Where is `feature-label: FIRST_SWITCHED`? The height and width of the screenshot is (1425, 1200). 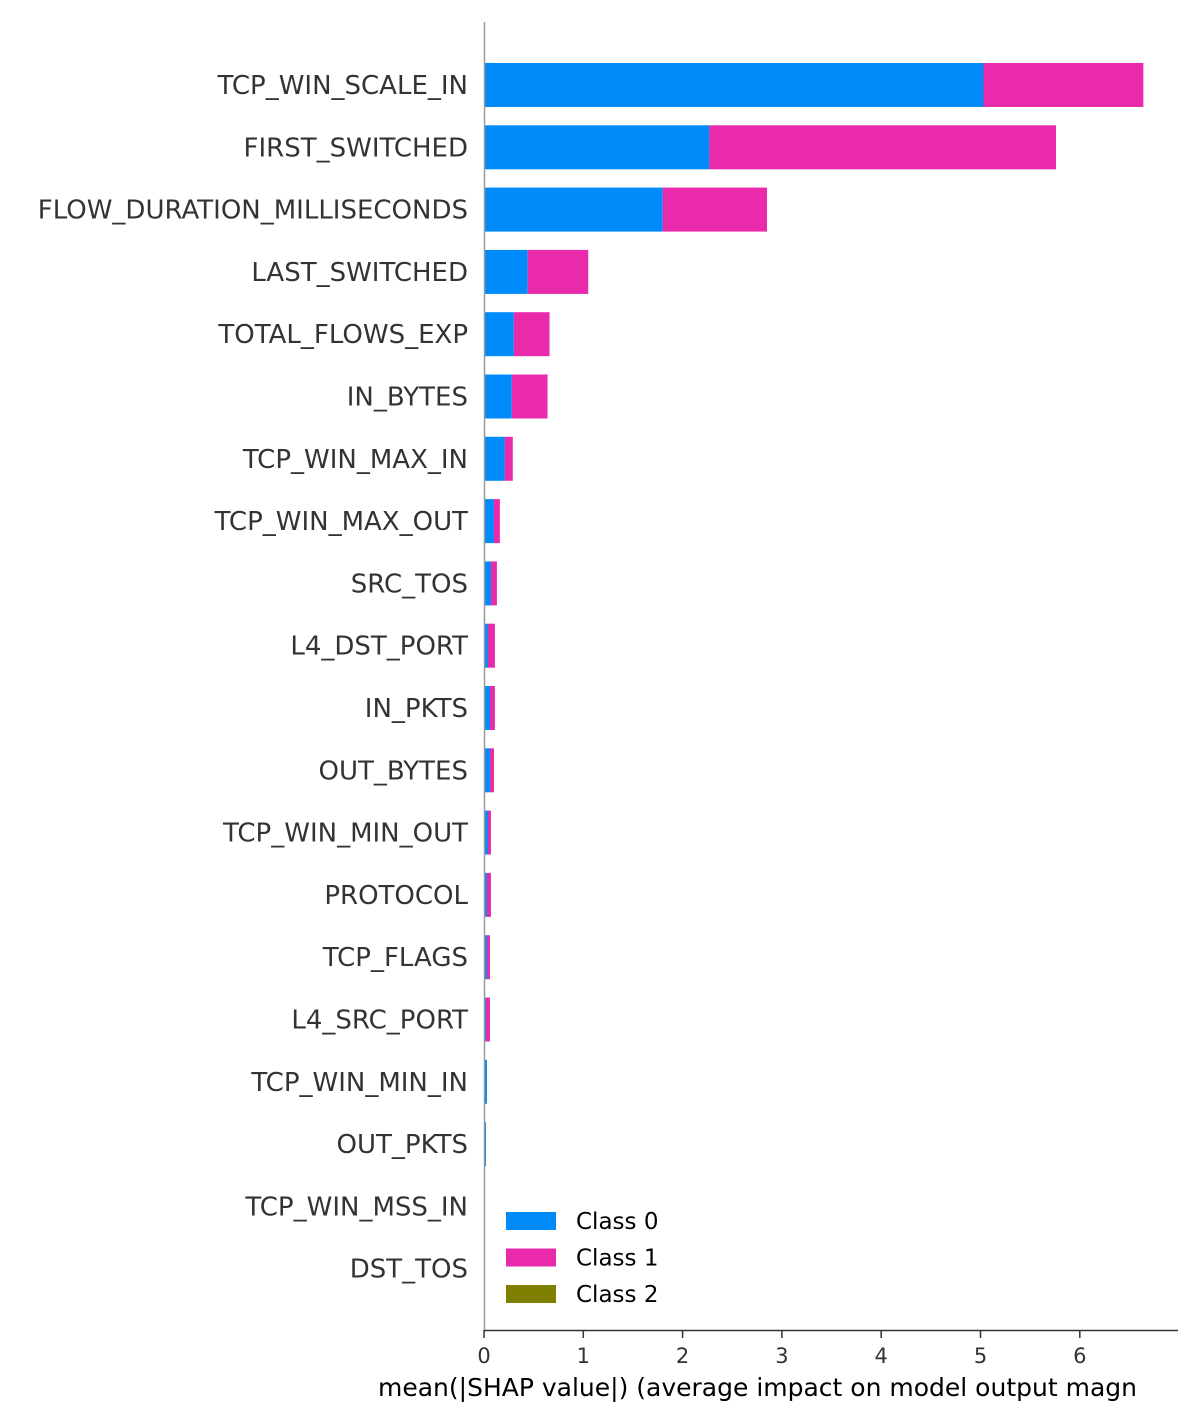
feature-label: FIRST_SWITCHED is located at coordinates (356, 148).